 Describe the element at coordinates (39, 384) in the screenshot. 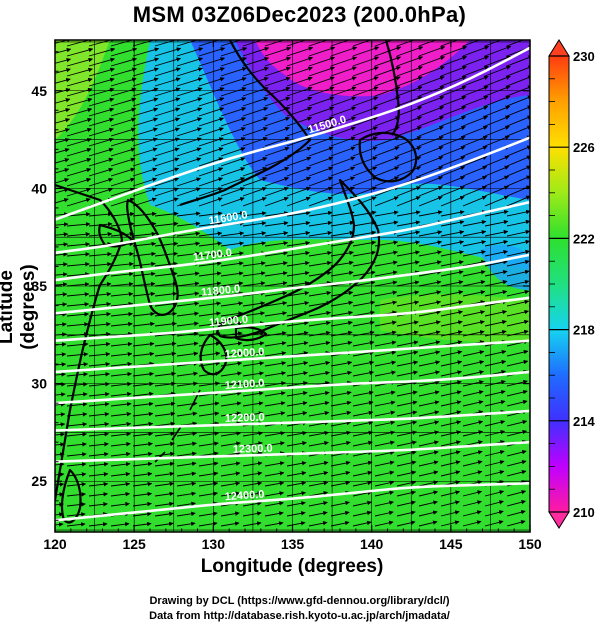

I see `y-tick-label: 30` at that location.